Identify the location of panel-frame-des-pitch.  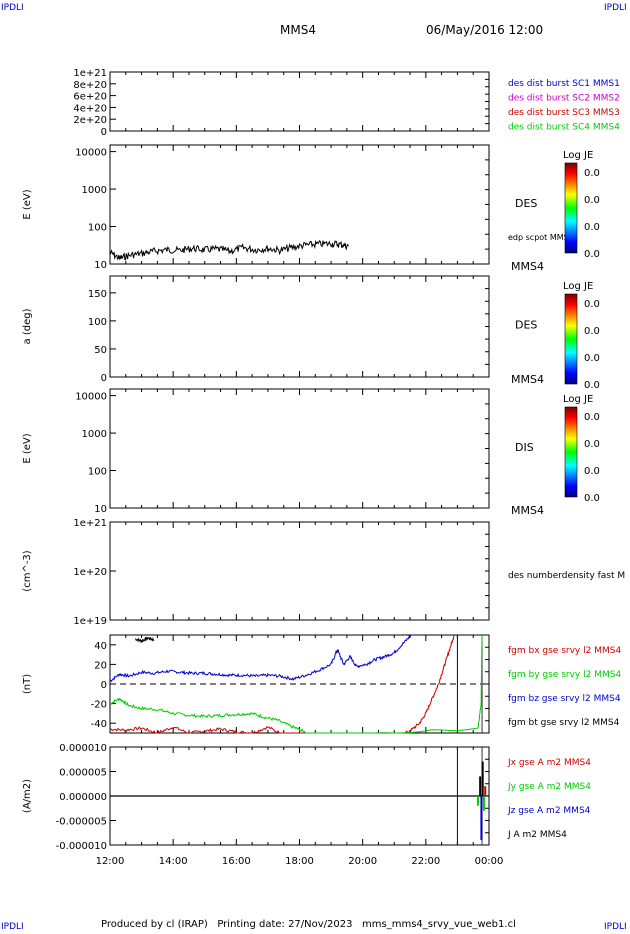
(299, 326).